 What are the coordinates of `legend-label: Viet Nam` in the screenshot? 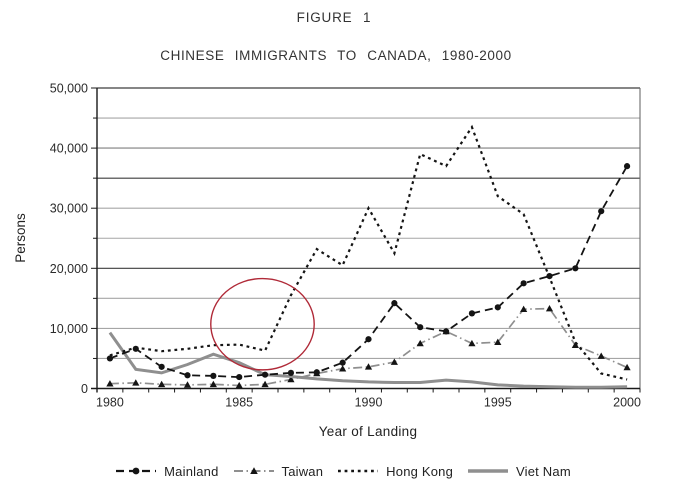 It's located at (543, 471).